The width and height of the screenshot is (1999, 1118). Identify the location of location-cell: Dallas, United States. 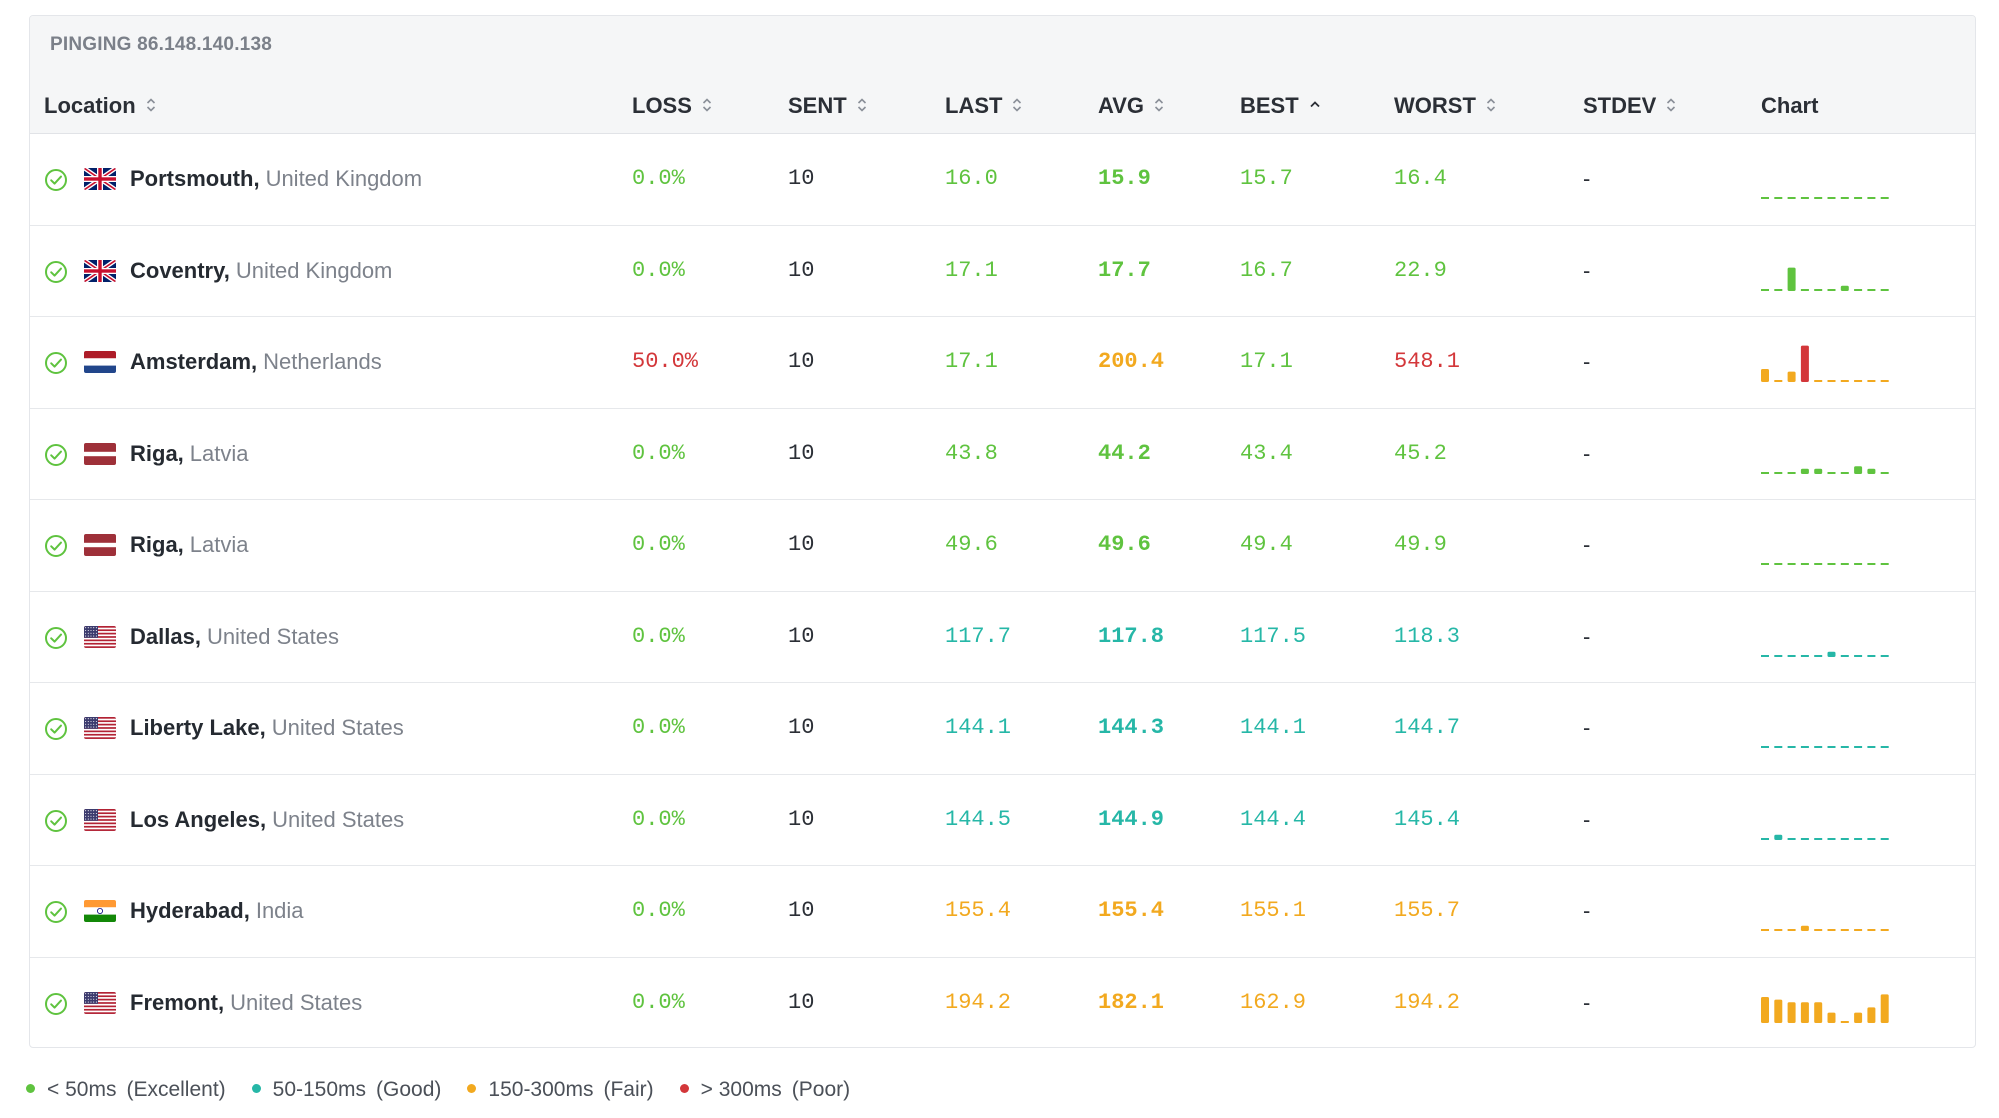
(234, 637).